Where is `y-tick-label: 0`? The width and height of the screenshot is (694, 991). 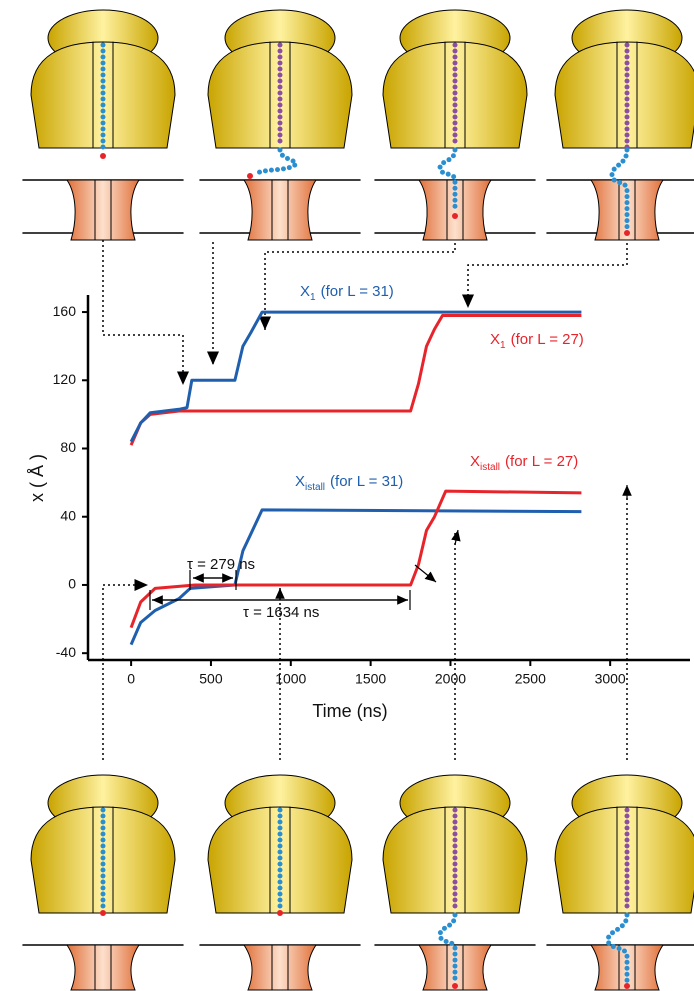 y-tick-label: 0 is located at coordinates (72, 584).